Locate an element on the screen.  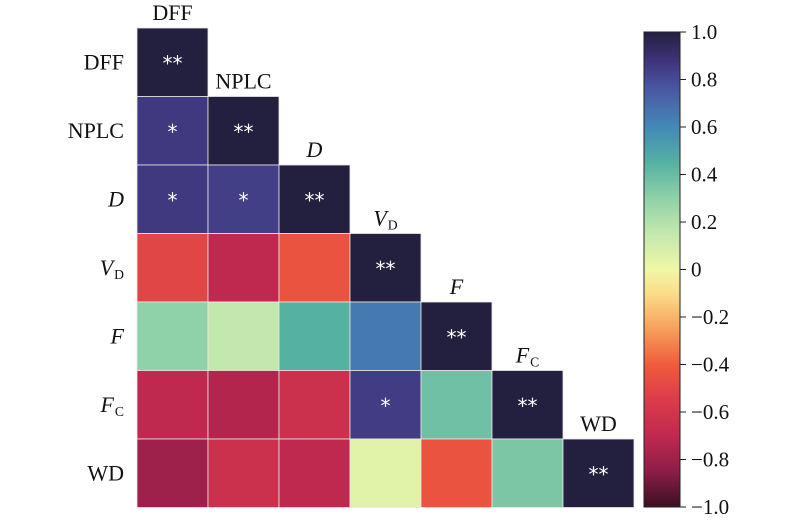
heatmap-cell-r5-c1 is located at coordinates (243, 405).